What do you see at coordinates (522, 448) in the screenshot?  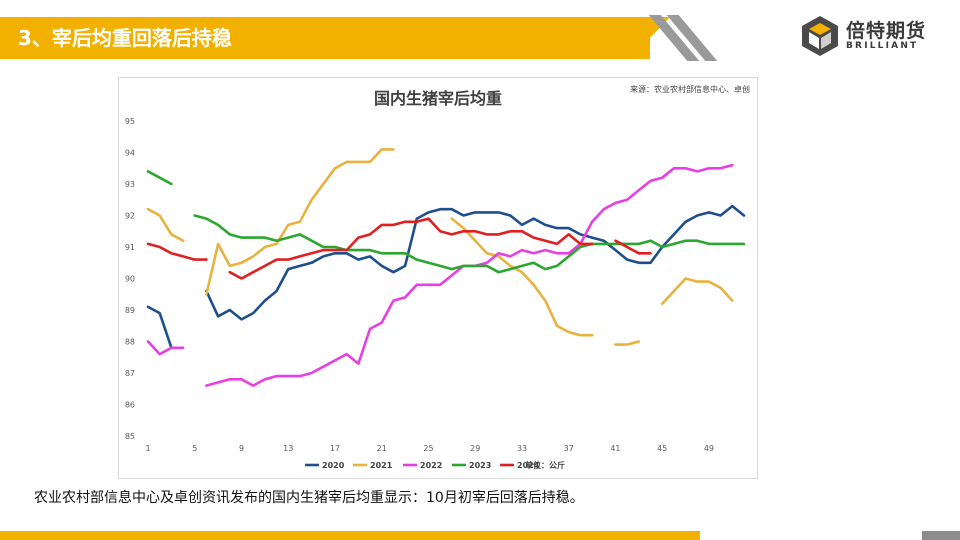 I see `x-tick-label: 33` at bounding box center [522, 448].